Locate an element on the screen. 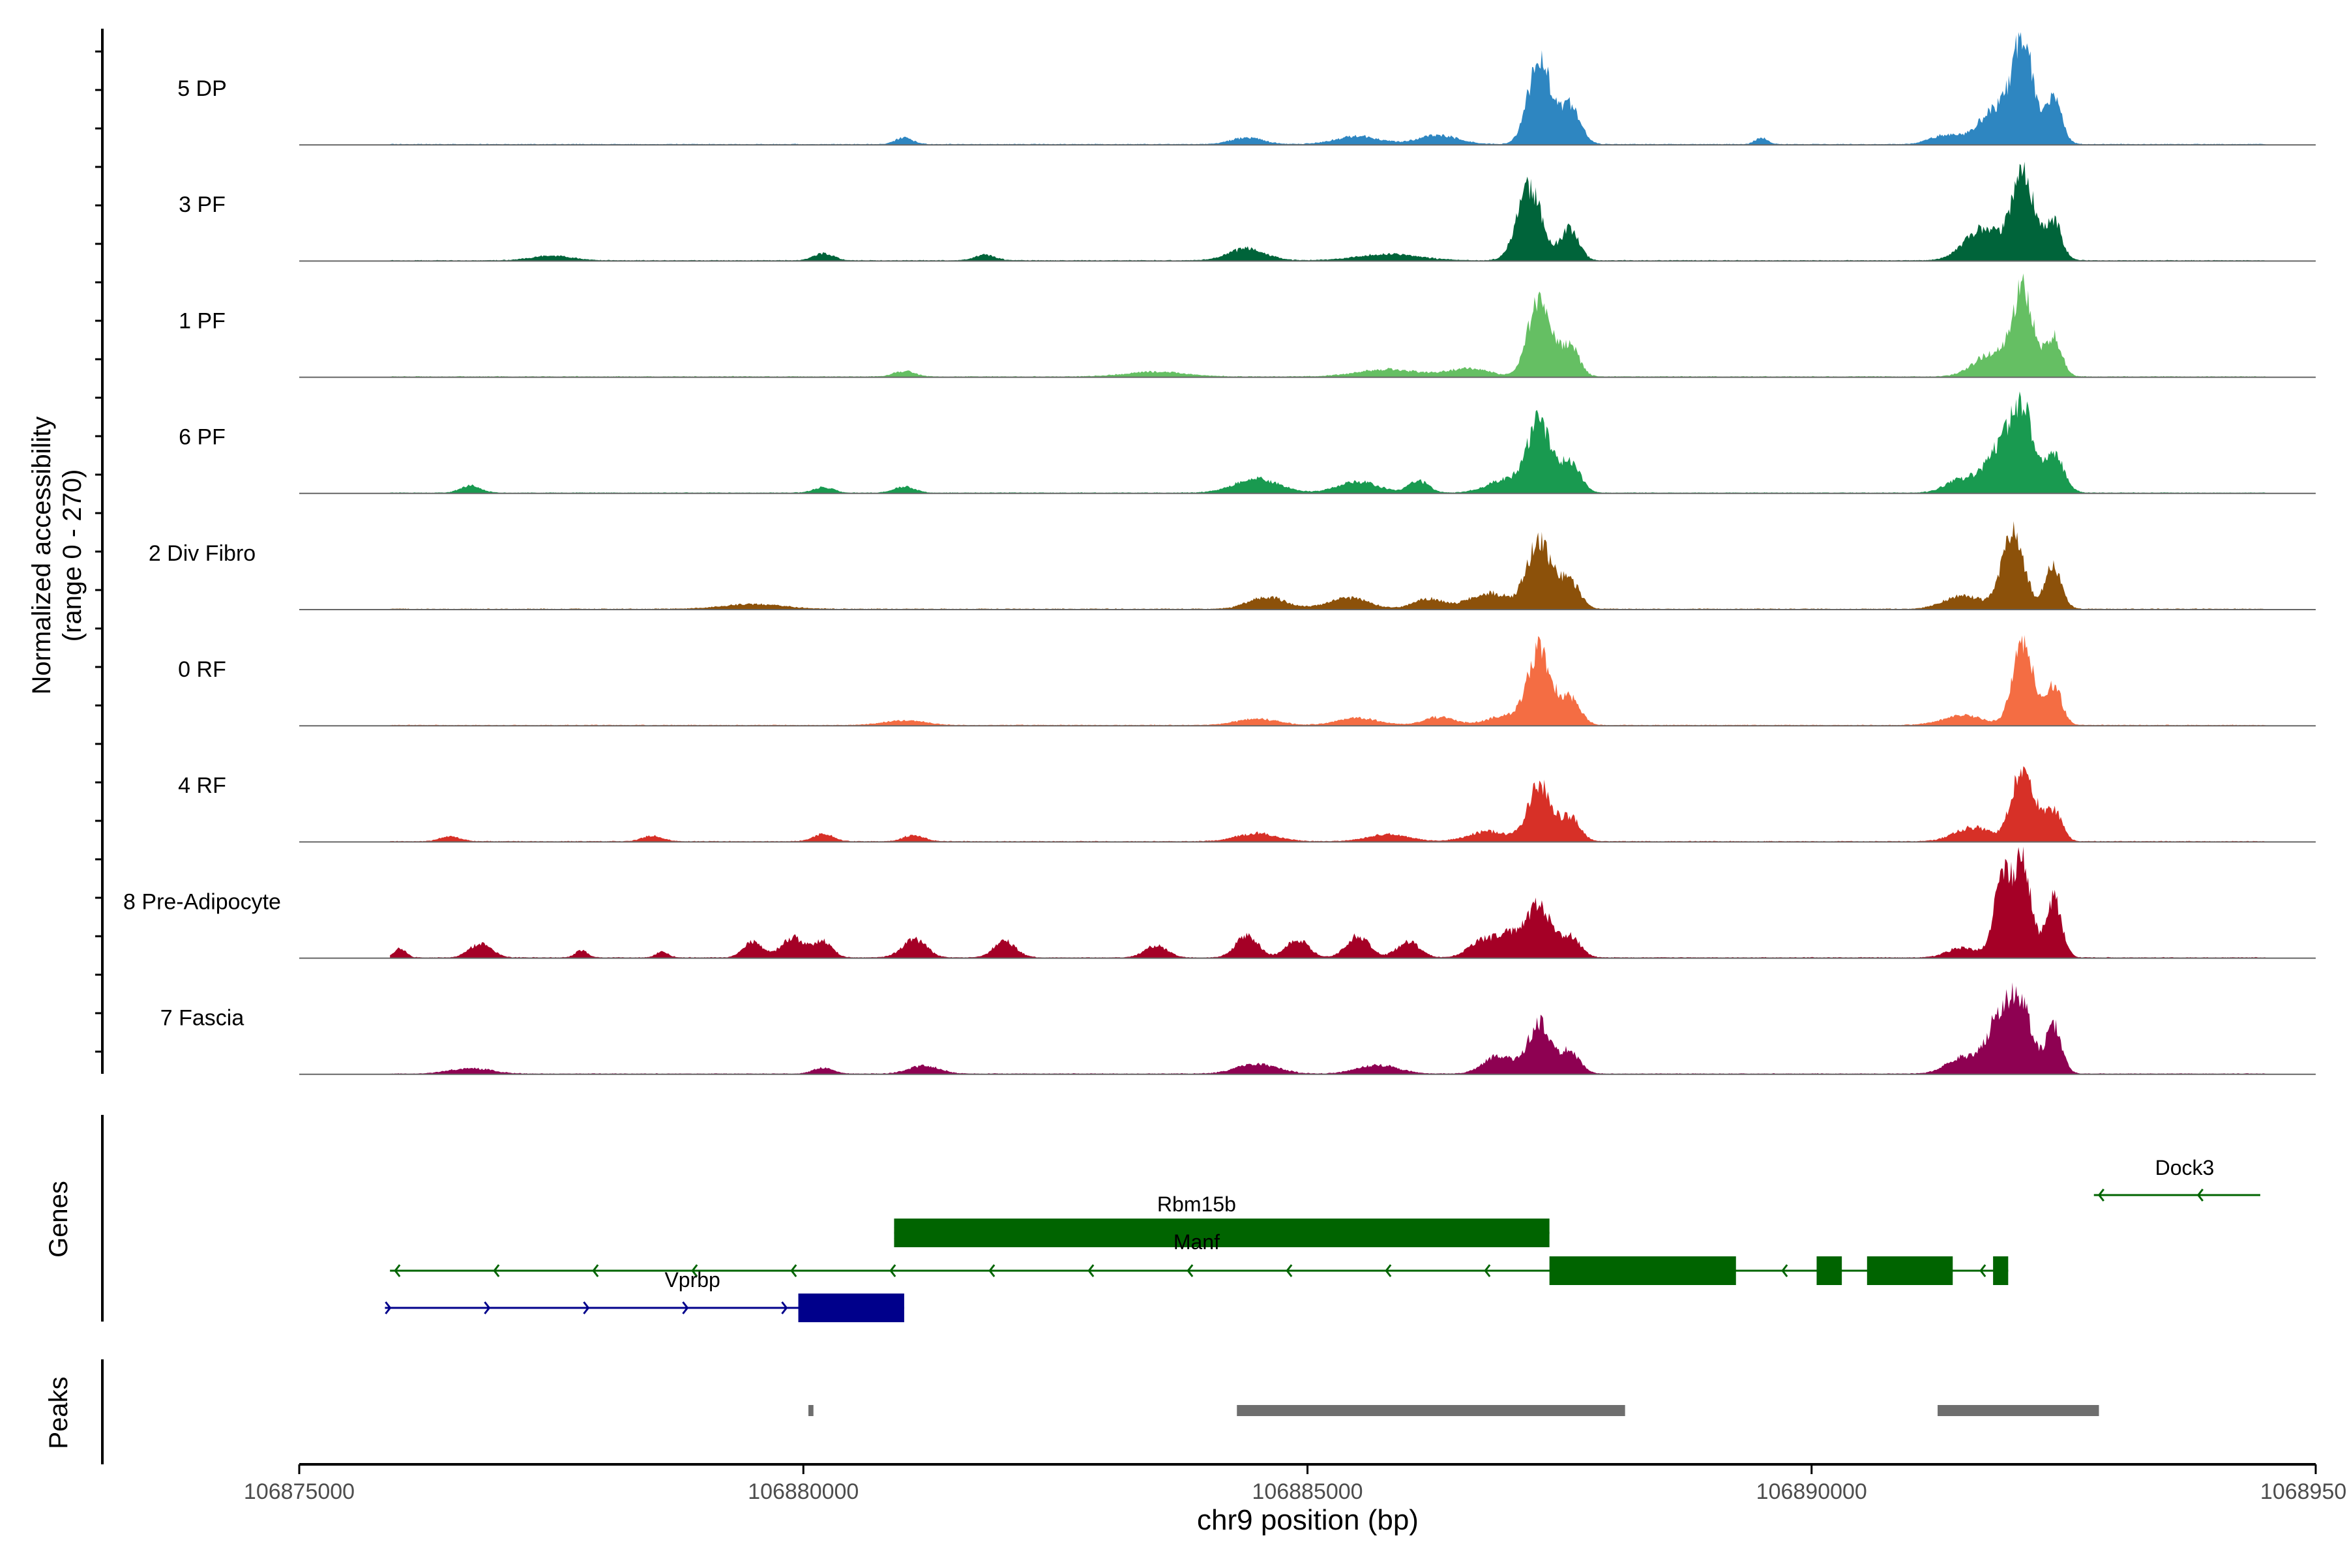  x-tick-label: 106880000 is located at coordinates (804, 1491).